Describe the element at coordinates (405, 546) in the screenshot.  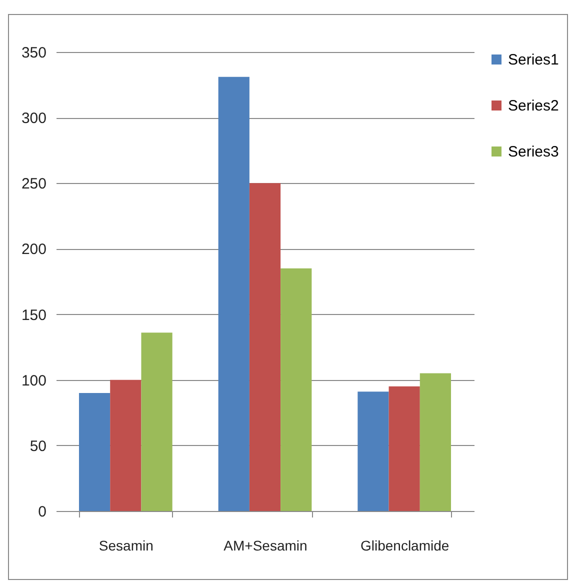
I see `x-tick-label: Glibenclamide` at that location.